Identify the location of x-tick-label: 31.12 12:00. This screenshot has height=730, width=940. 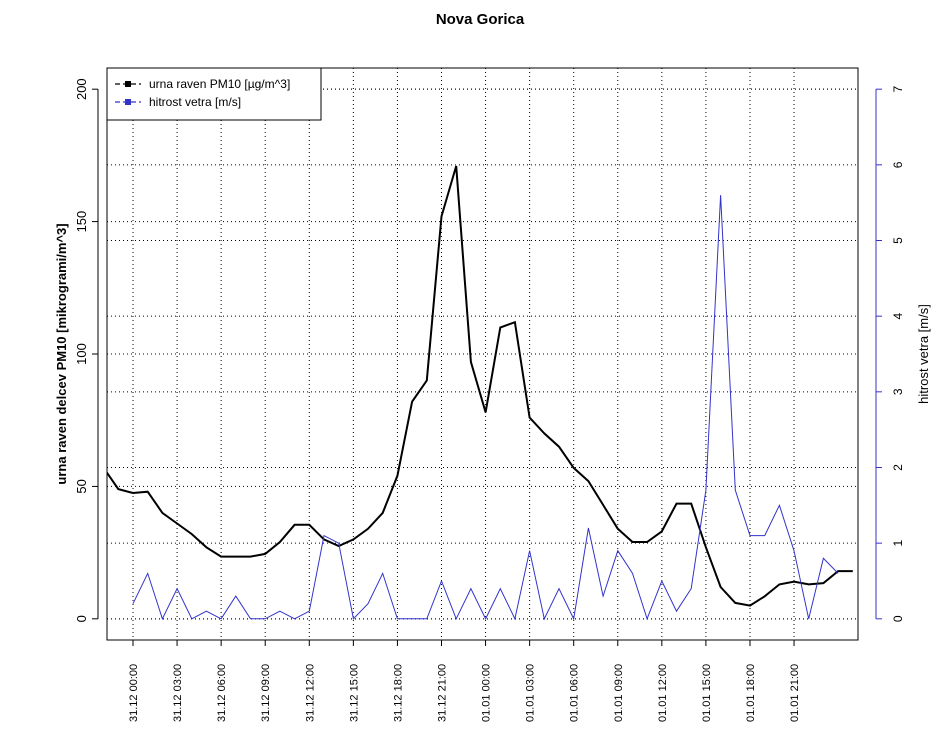
(310, 693).